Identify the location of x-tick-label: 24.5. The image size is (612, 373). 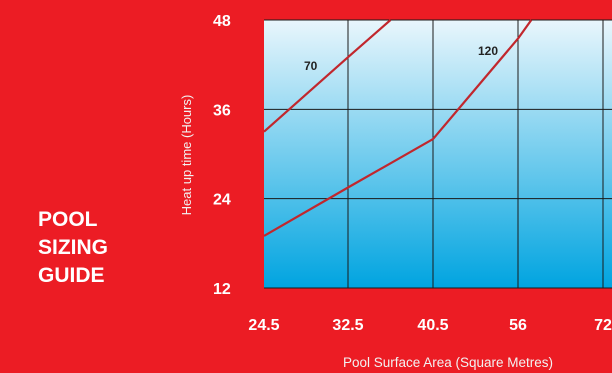
(263, 325).